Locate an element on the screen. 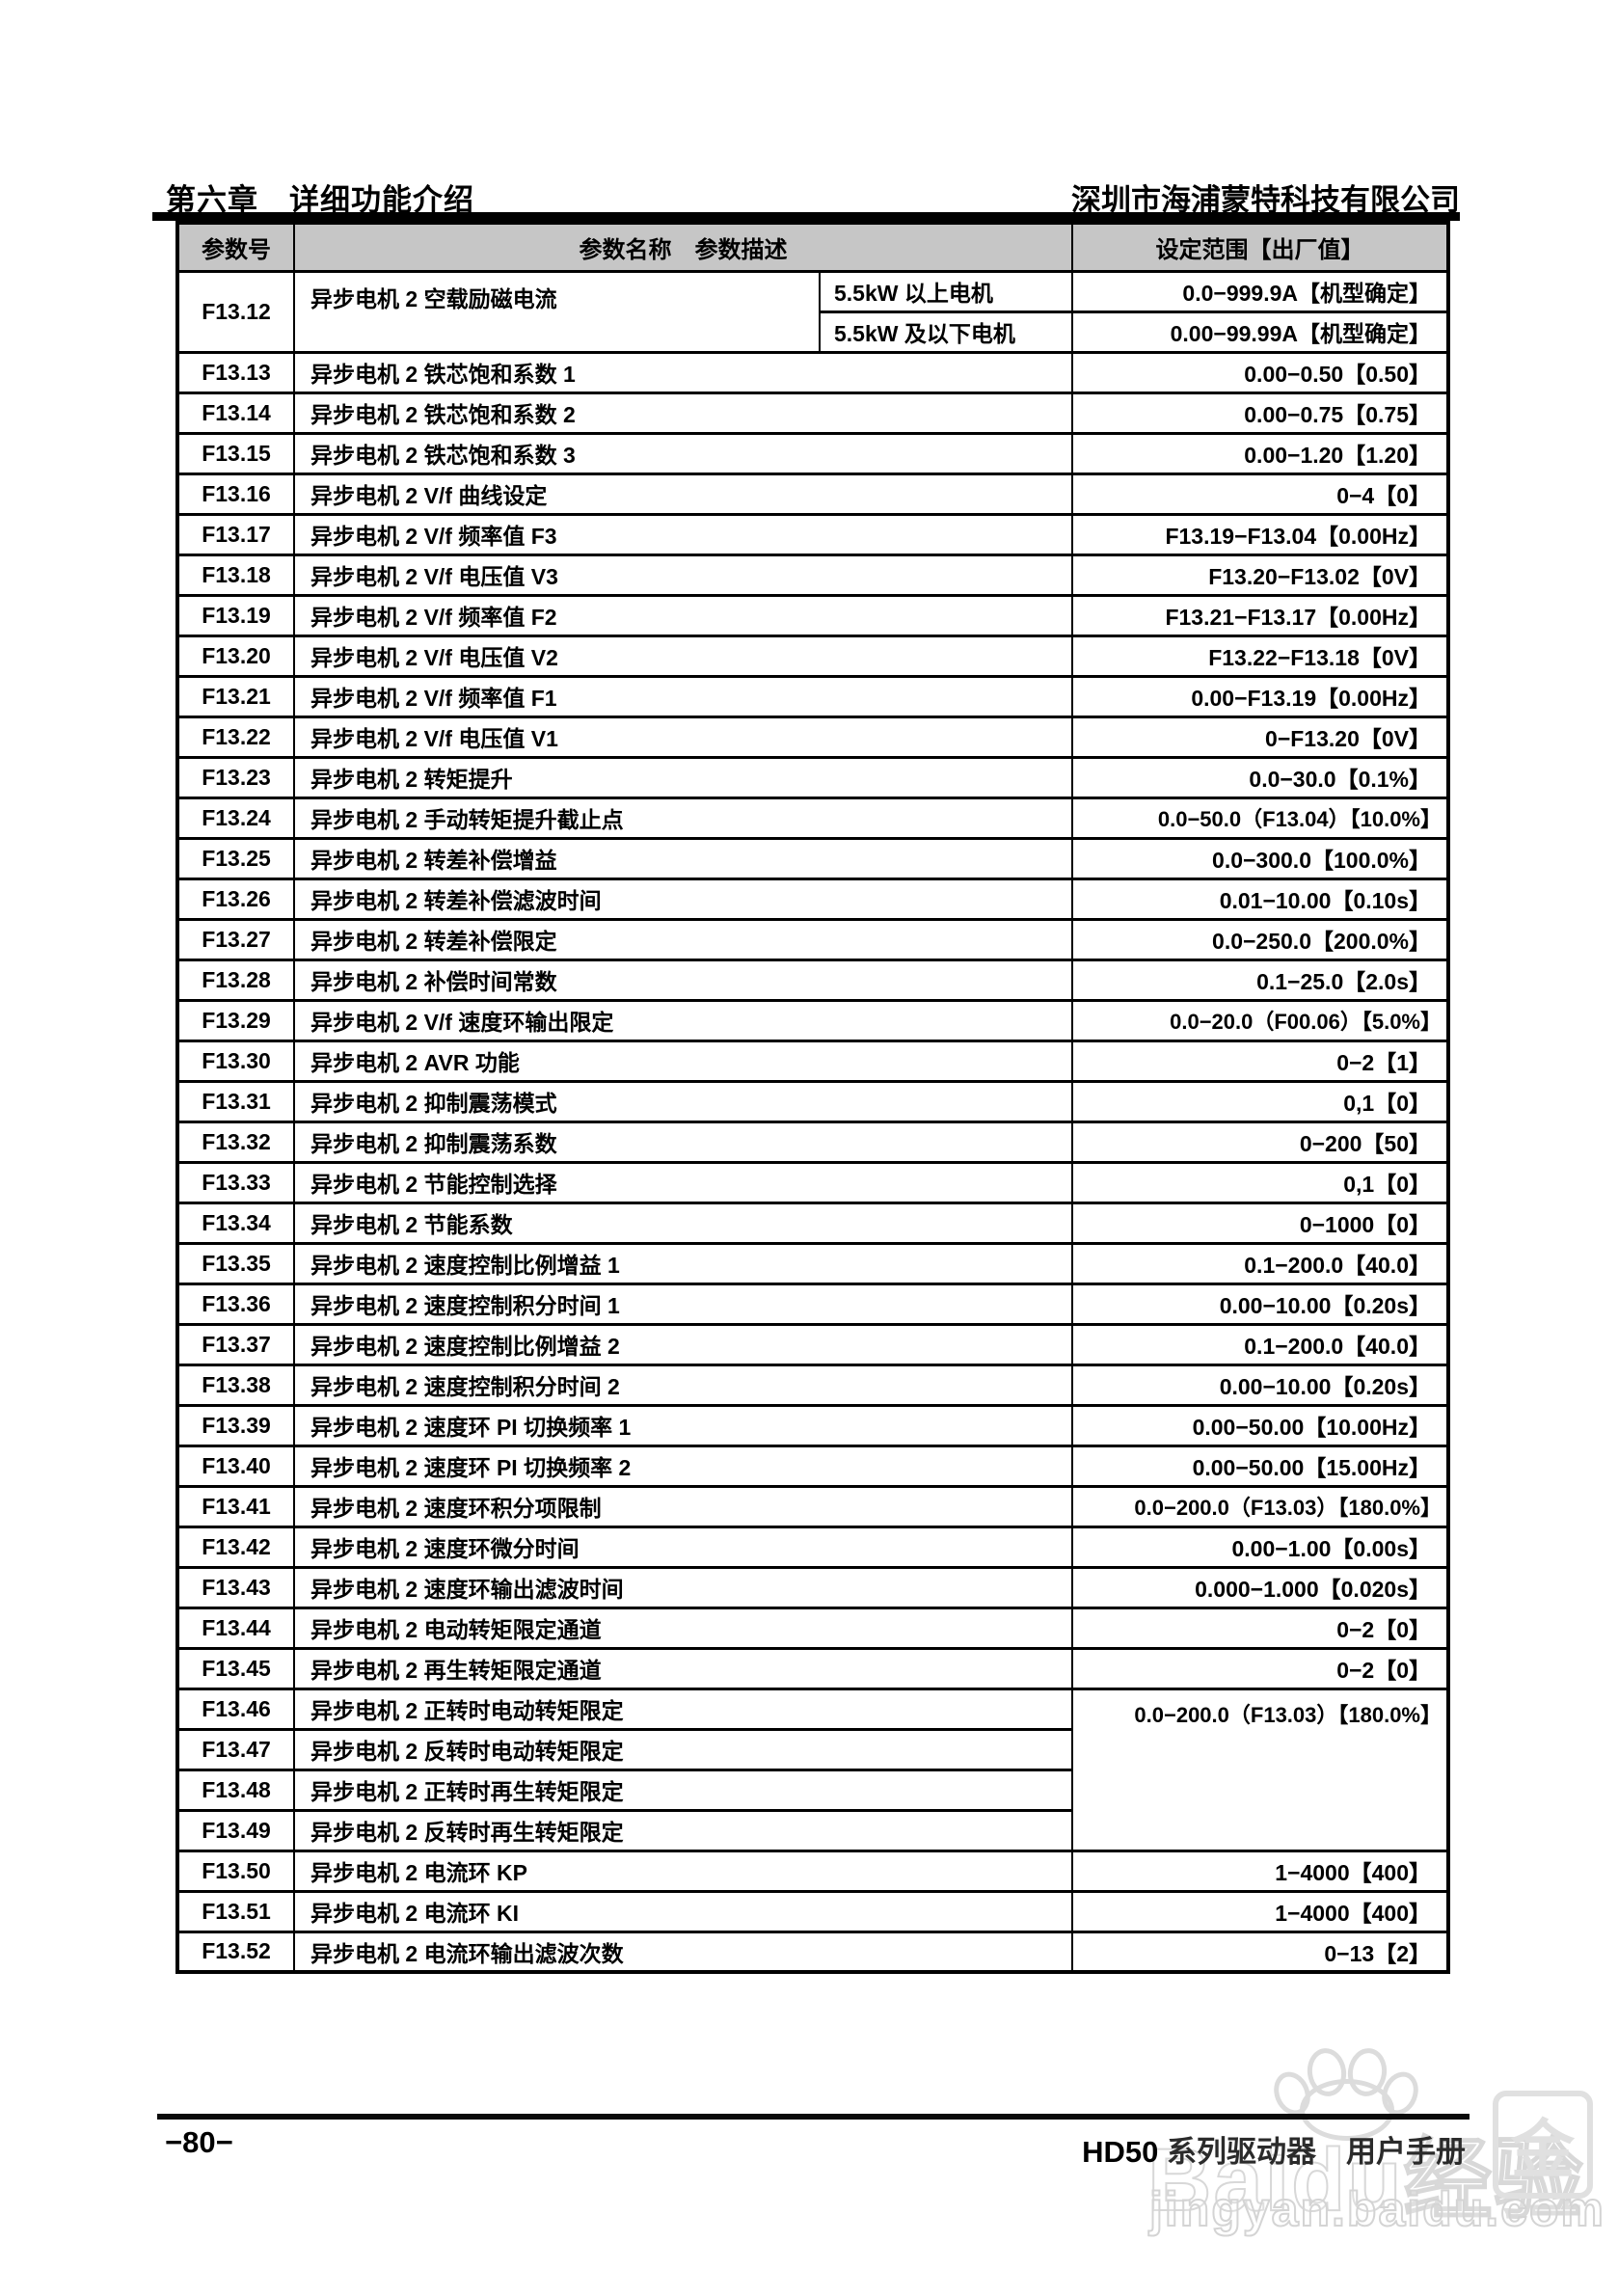 This screenshot has height=2296, width=1618. table-row: F13.32 异步电机 2 抑制震荡系数 0−200【50】 is located at coordinates (813, 1142).